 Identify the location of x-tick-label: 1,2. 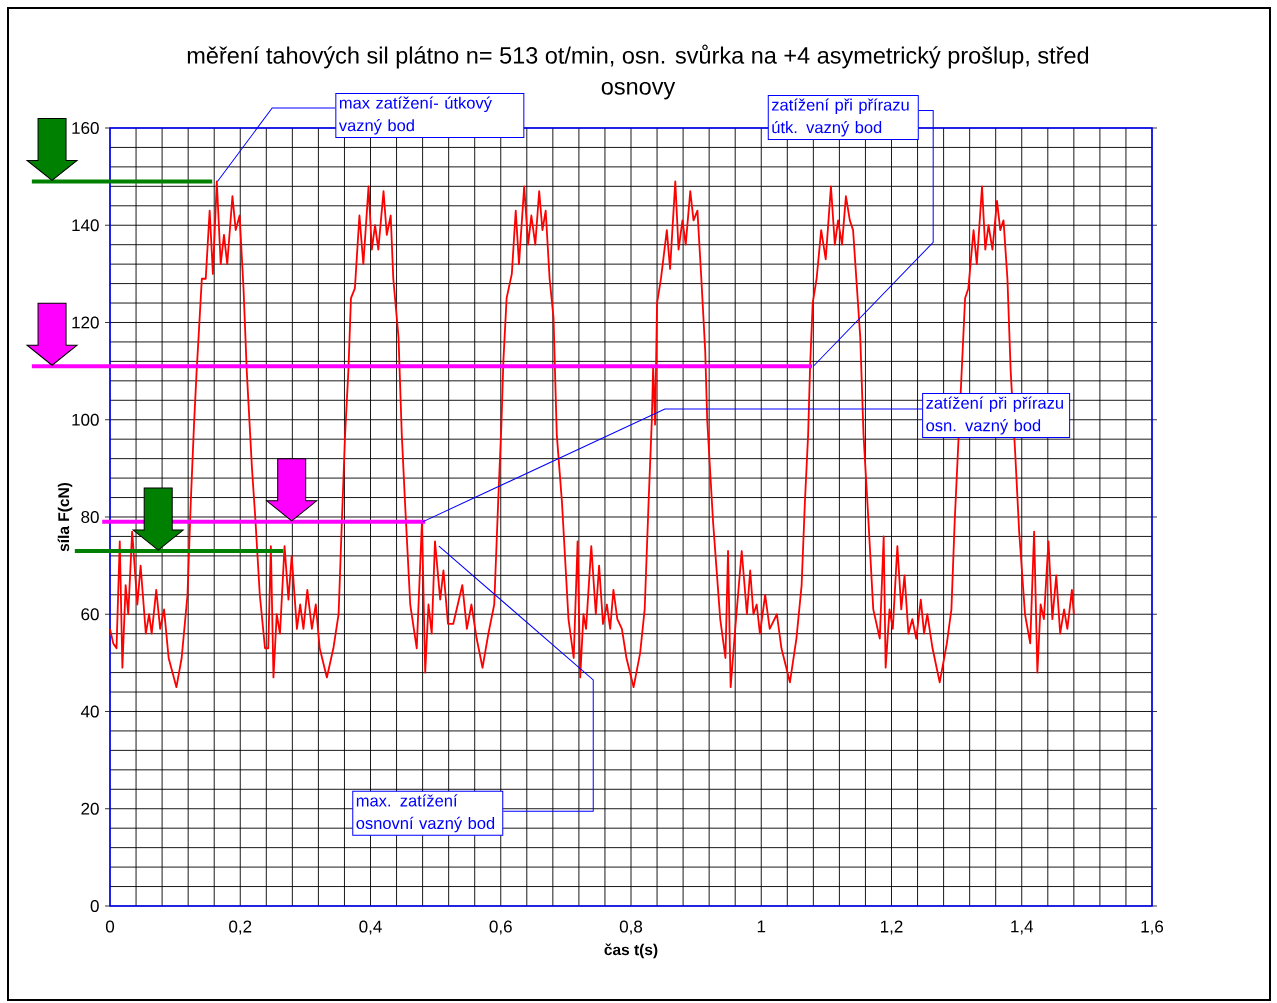
(891, 927).